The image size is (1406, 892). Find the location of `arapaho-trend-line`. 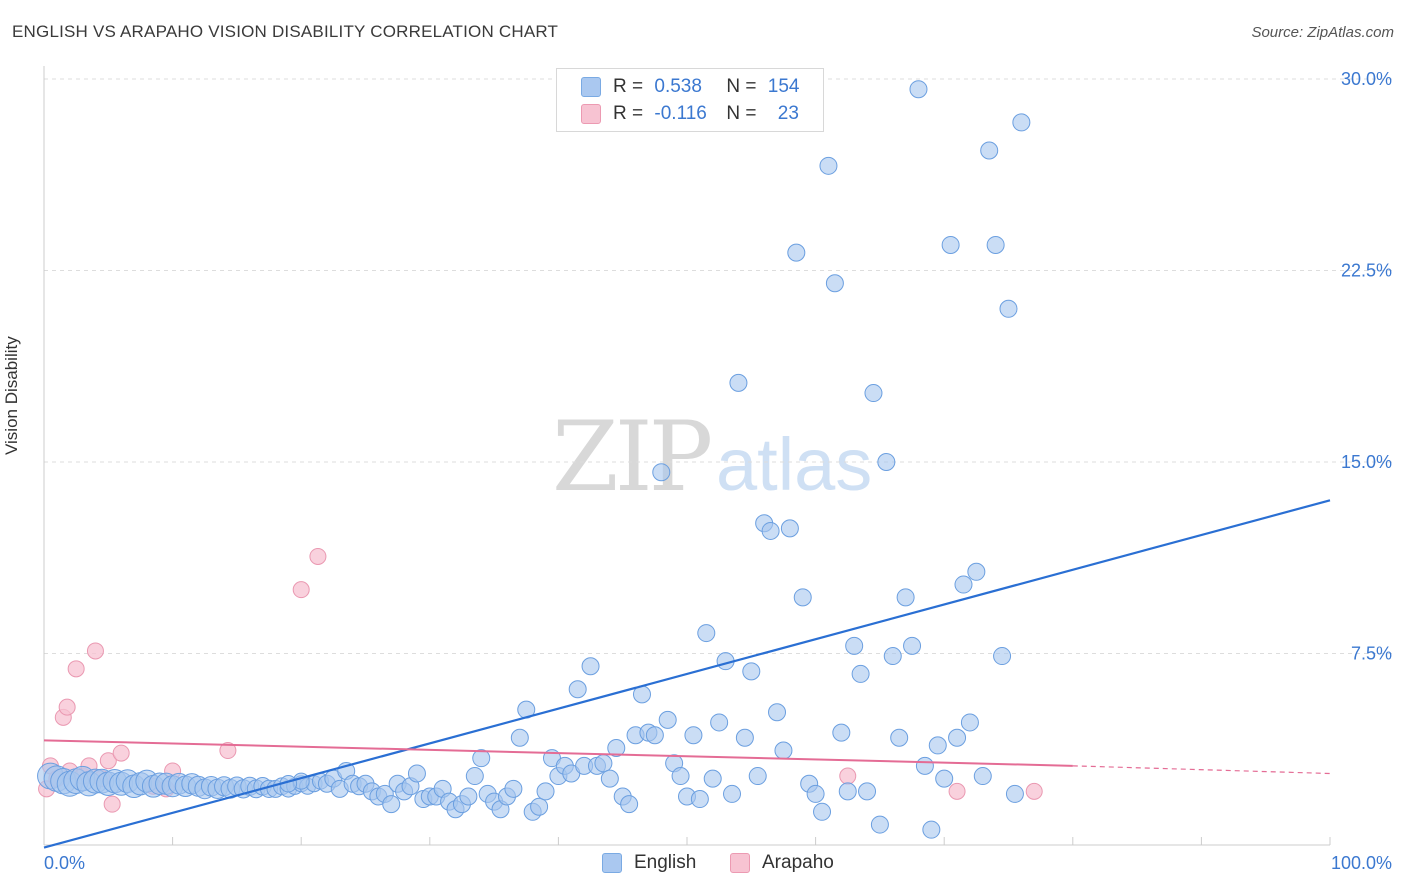

arapaho-trend-line is located at coordinates (558, 753).